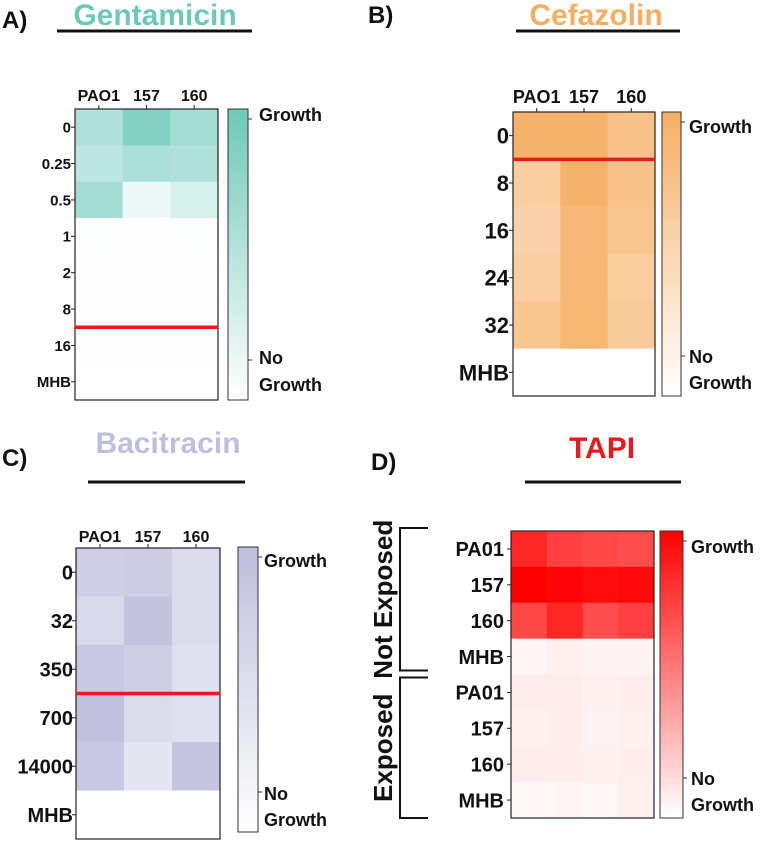 This screenshot has width=766, height=842. Describe the element at coordinates (62, 622) in the screenshot. I see `row-label: 32` at that location.